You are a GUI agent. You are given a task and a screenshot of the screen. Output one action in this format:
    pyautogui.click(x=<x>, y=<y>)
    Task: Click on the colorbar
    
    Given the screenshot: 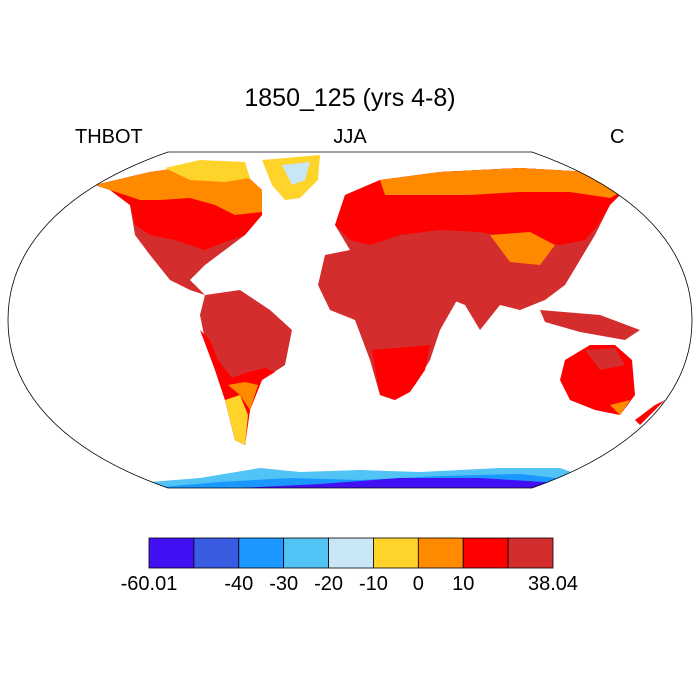 What is the action you would take?
    pyautogui.click(x=351, y=553)
    